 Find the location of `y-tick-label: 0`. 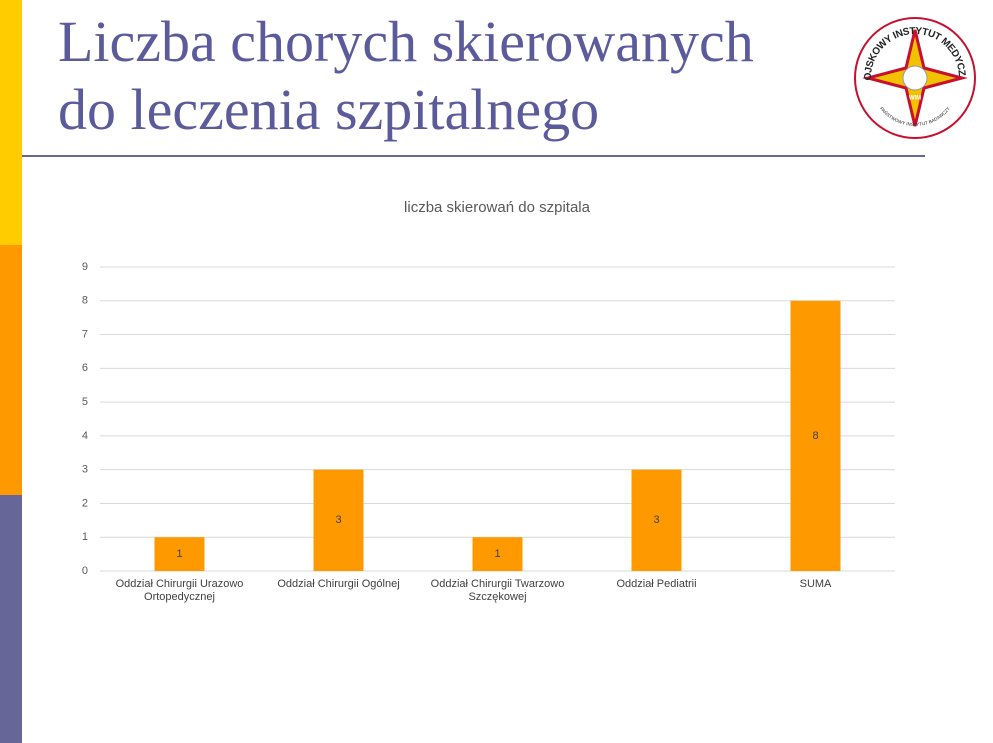

y-tick-label: 0 is located at coordinates (85, 571).